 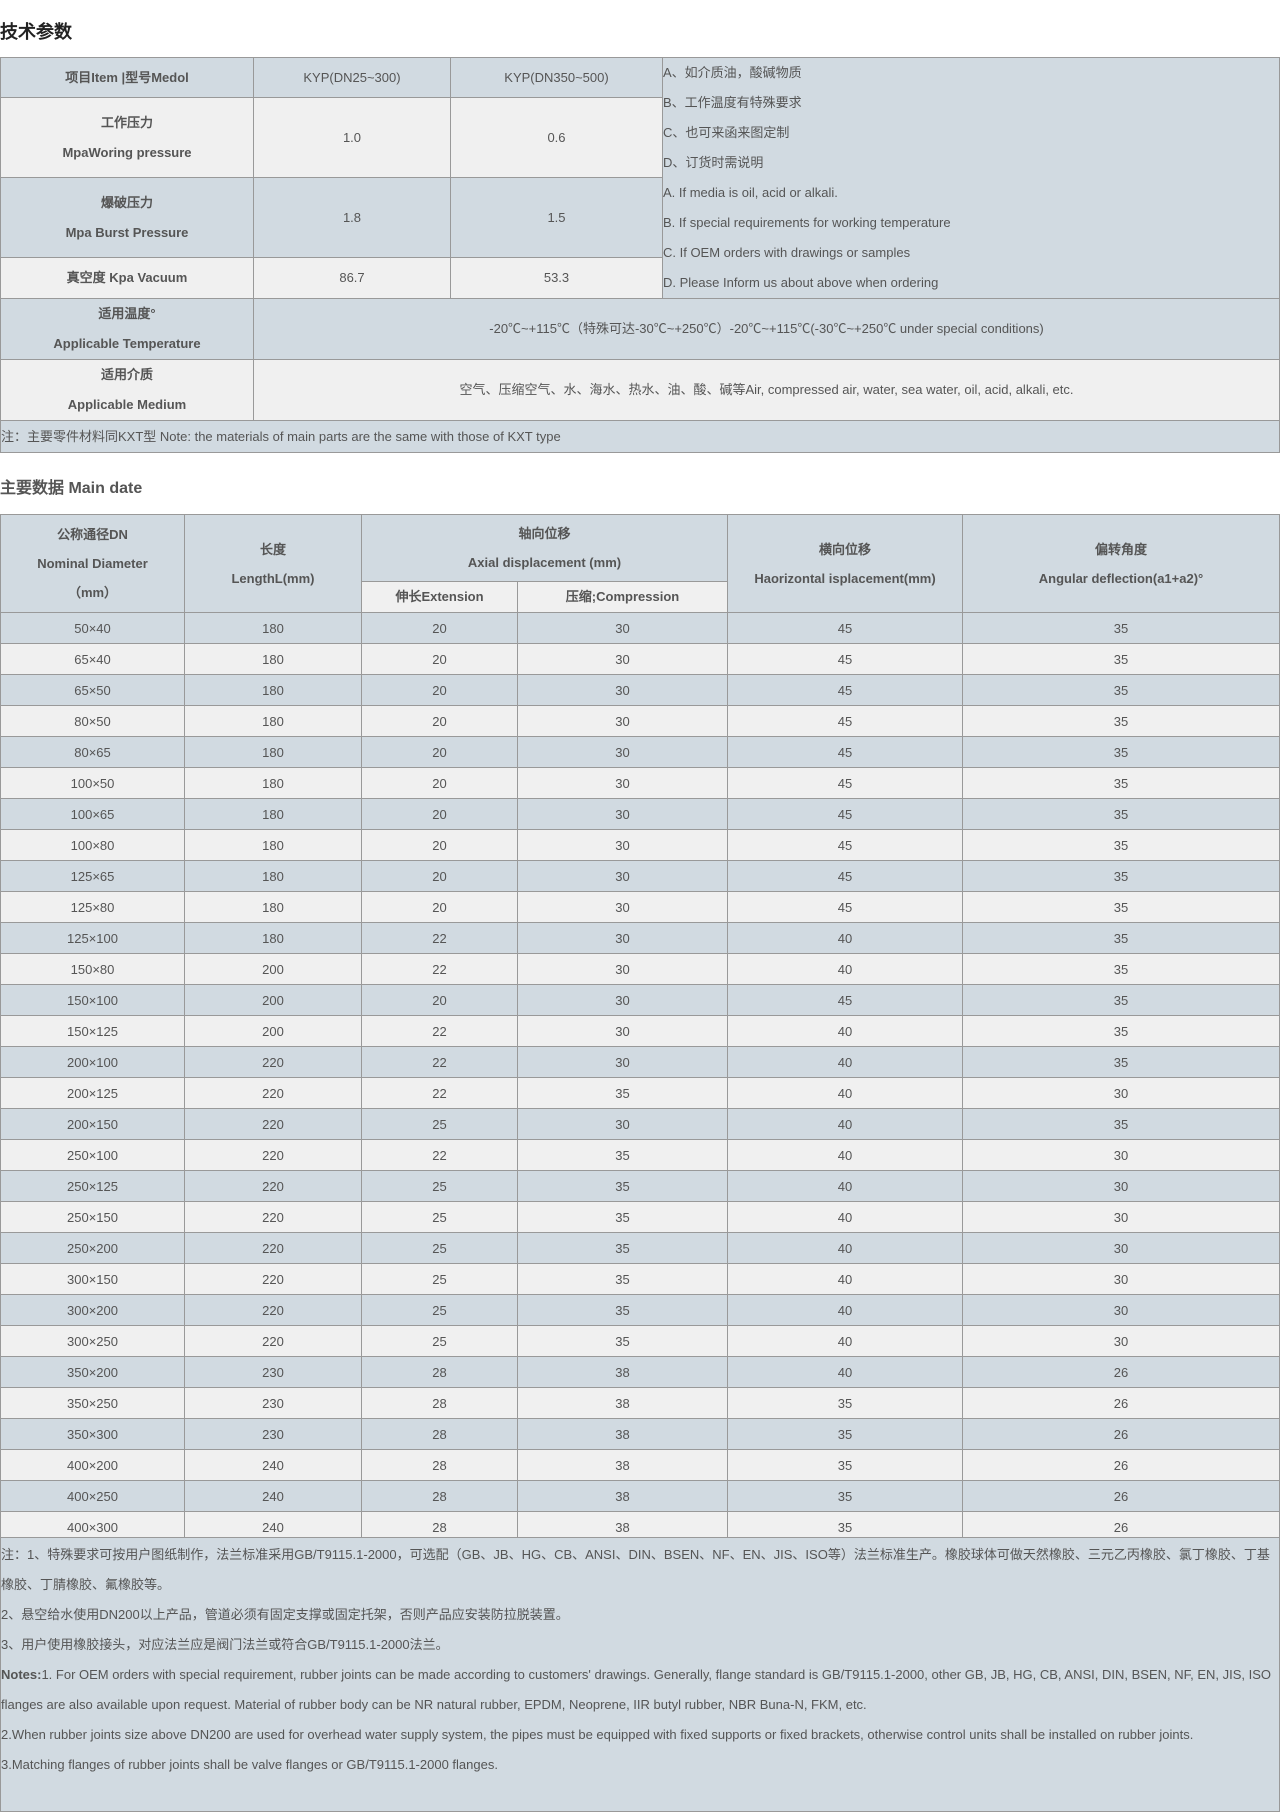 What do you see at coordinates (556, 217) in the screenshot?
I see `burst-pressure-v2: 1.5` at bounding box center [556, 217].